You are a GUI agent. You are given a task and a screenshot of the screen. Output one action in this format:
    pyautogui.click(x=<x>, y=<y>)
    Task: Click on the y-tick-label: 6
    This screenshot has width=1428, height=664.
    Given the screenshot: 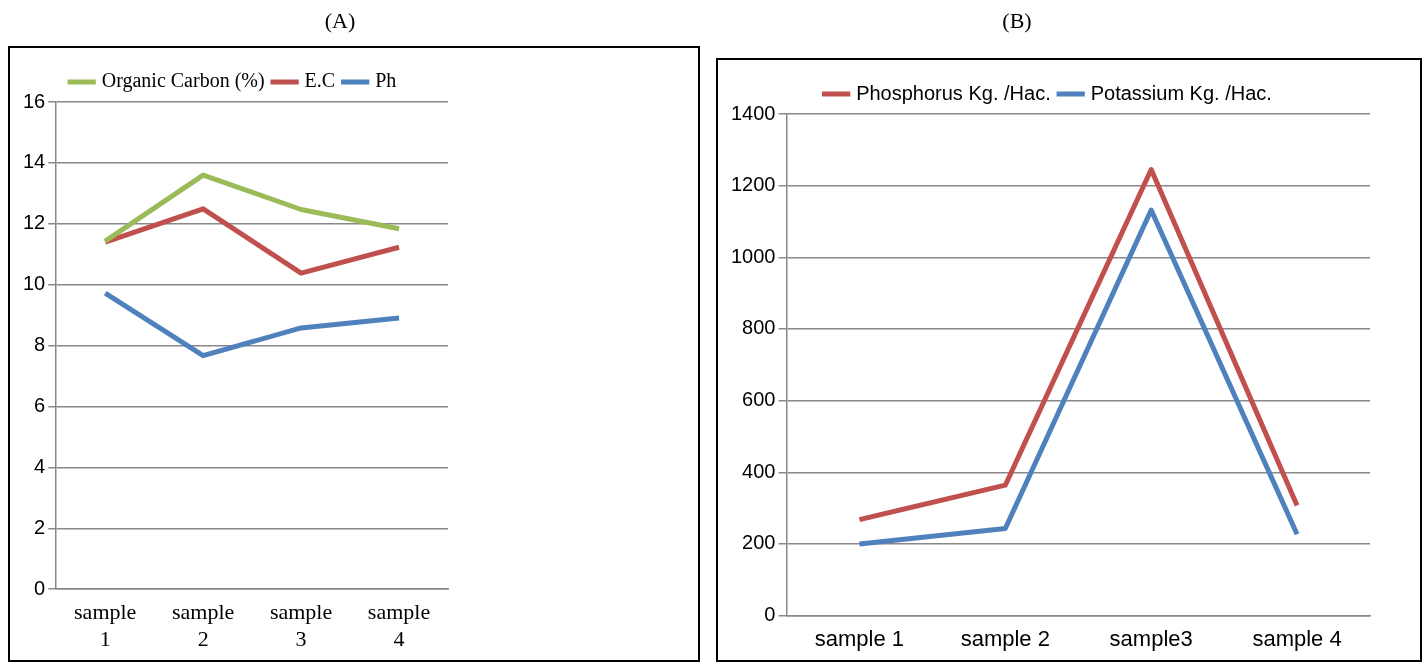 What is the action you would take?
    pyautogui.click(x=40, y=405)
    